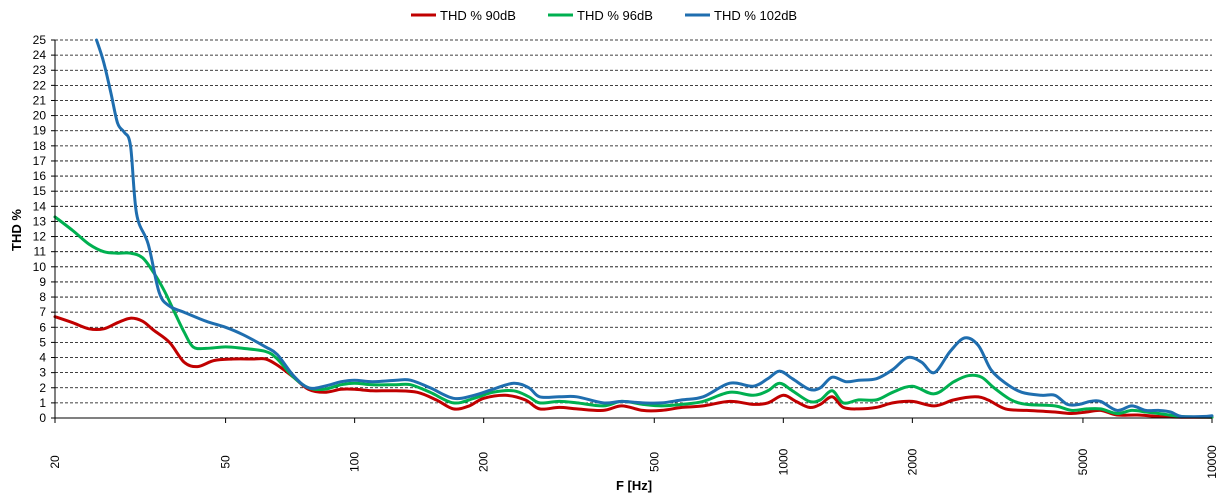 This screenshot has height=496, width=1225. I want to click on y-tick-label: 16, so click(40, 176).